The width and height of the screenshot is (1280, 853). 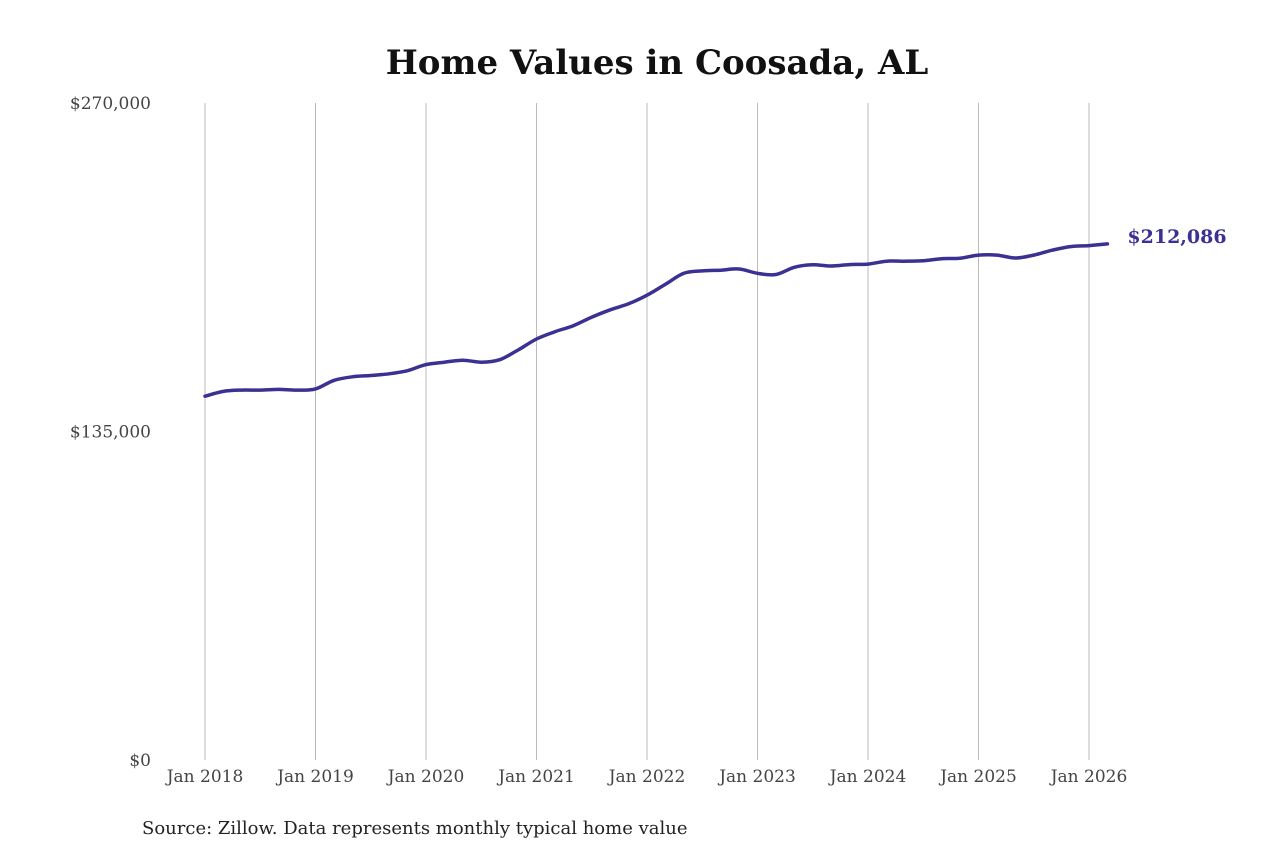 I want to click on end-value-label: $212,086, so click(x=1176, y=237).